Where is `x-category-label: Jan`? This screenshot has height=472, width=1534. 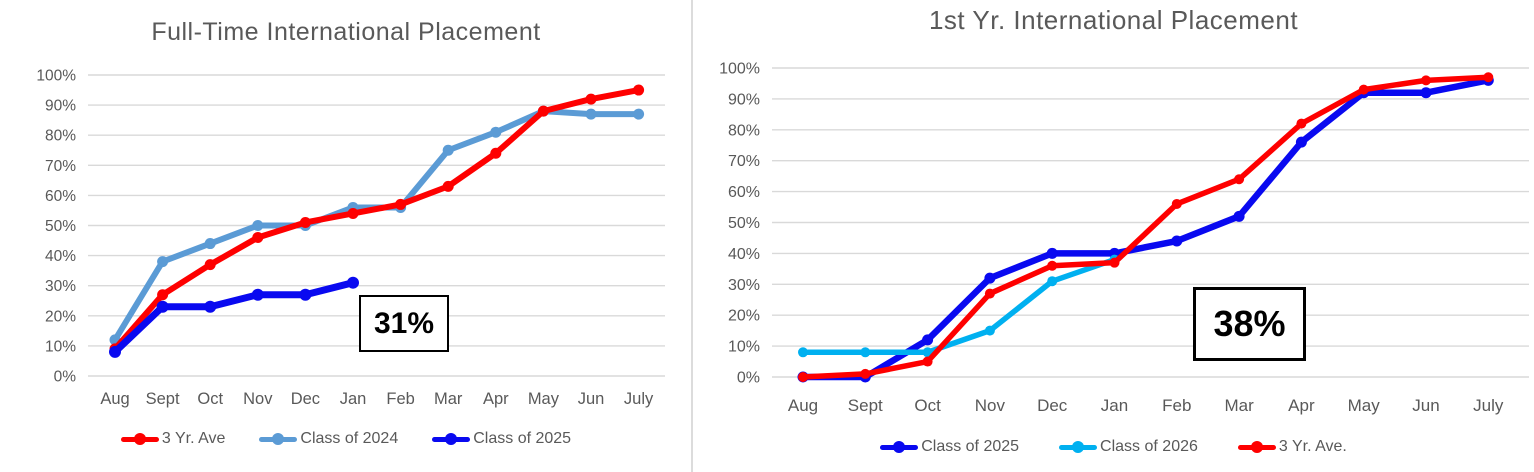 x-category-label: Jan is located at coordinates (353, 399).